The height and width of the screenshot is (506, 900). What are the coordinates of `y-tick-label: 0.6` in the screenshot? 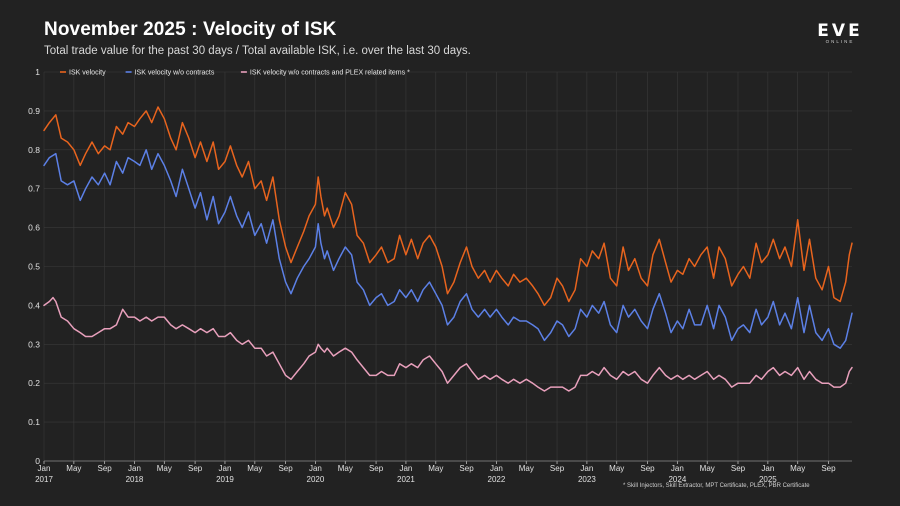 It's located at (34, 228).